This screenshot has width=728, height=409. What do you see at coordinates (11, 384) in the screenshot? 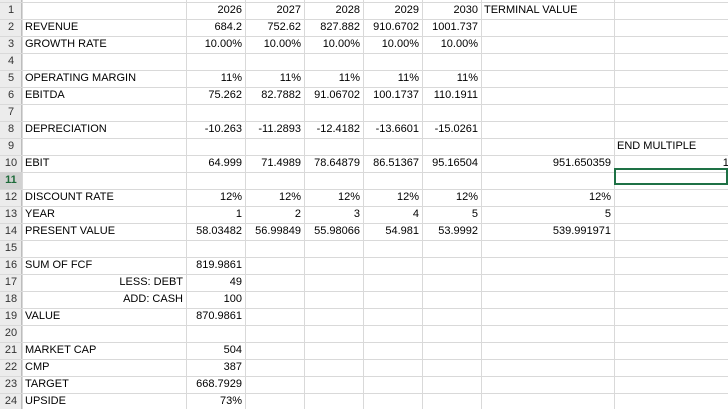
I see `row-header-23: 23` at bounding box center [11, 384].